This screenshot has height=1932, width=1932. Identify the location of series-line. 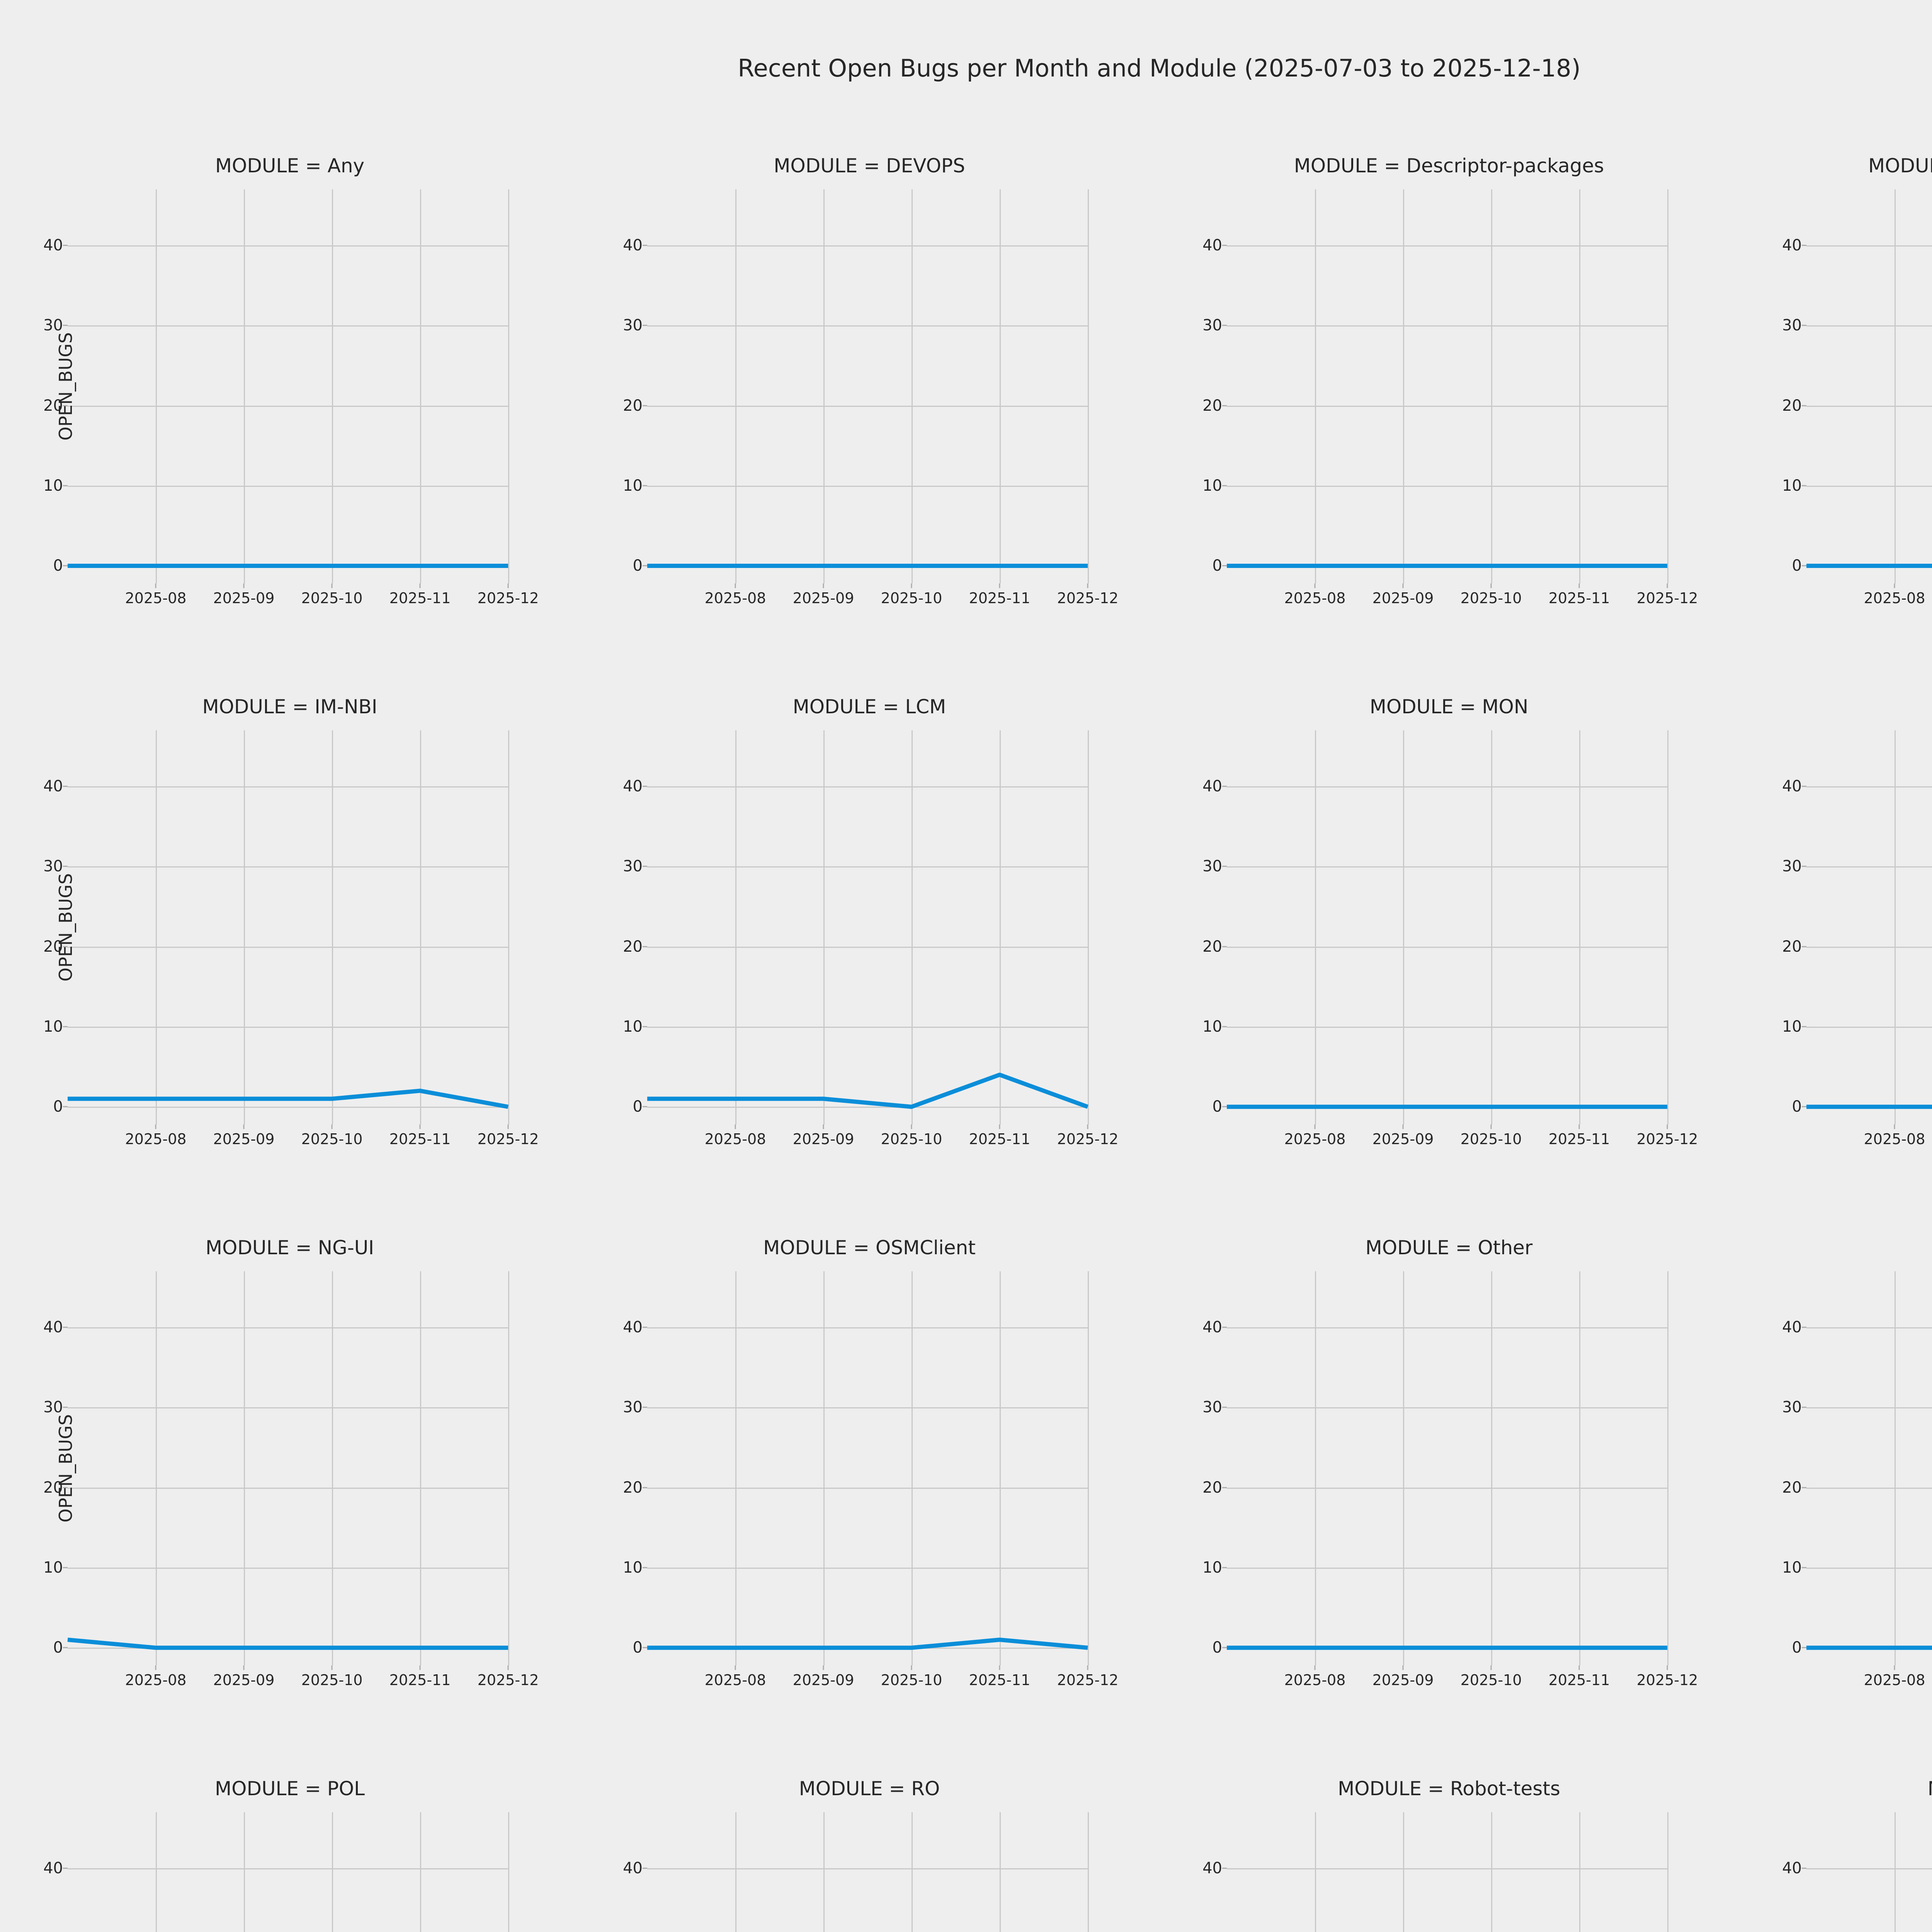
(868, 1091).